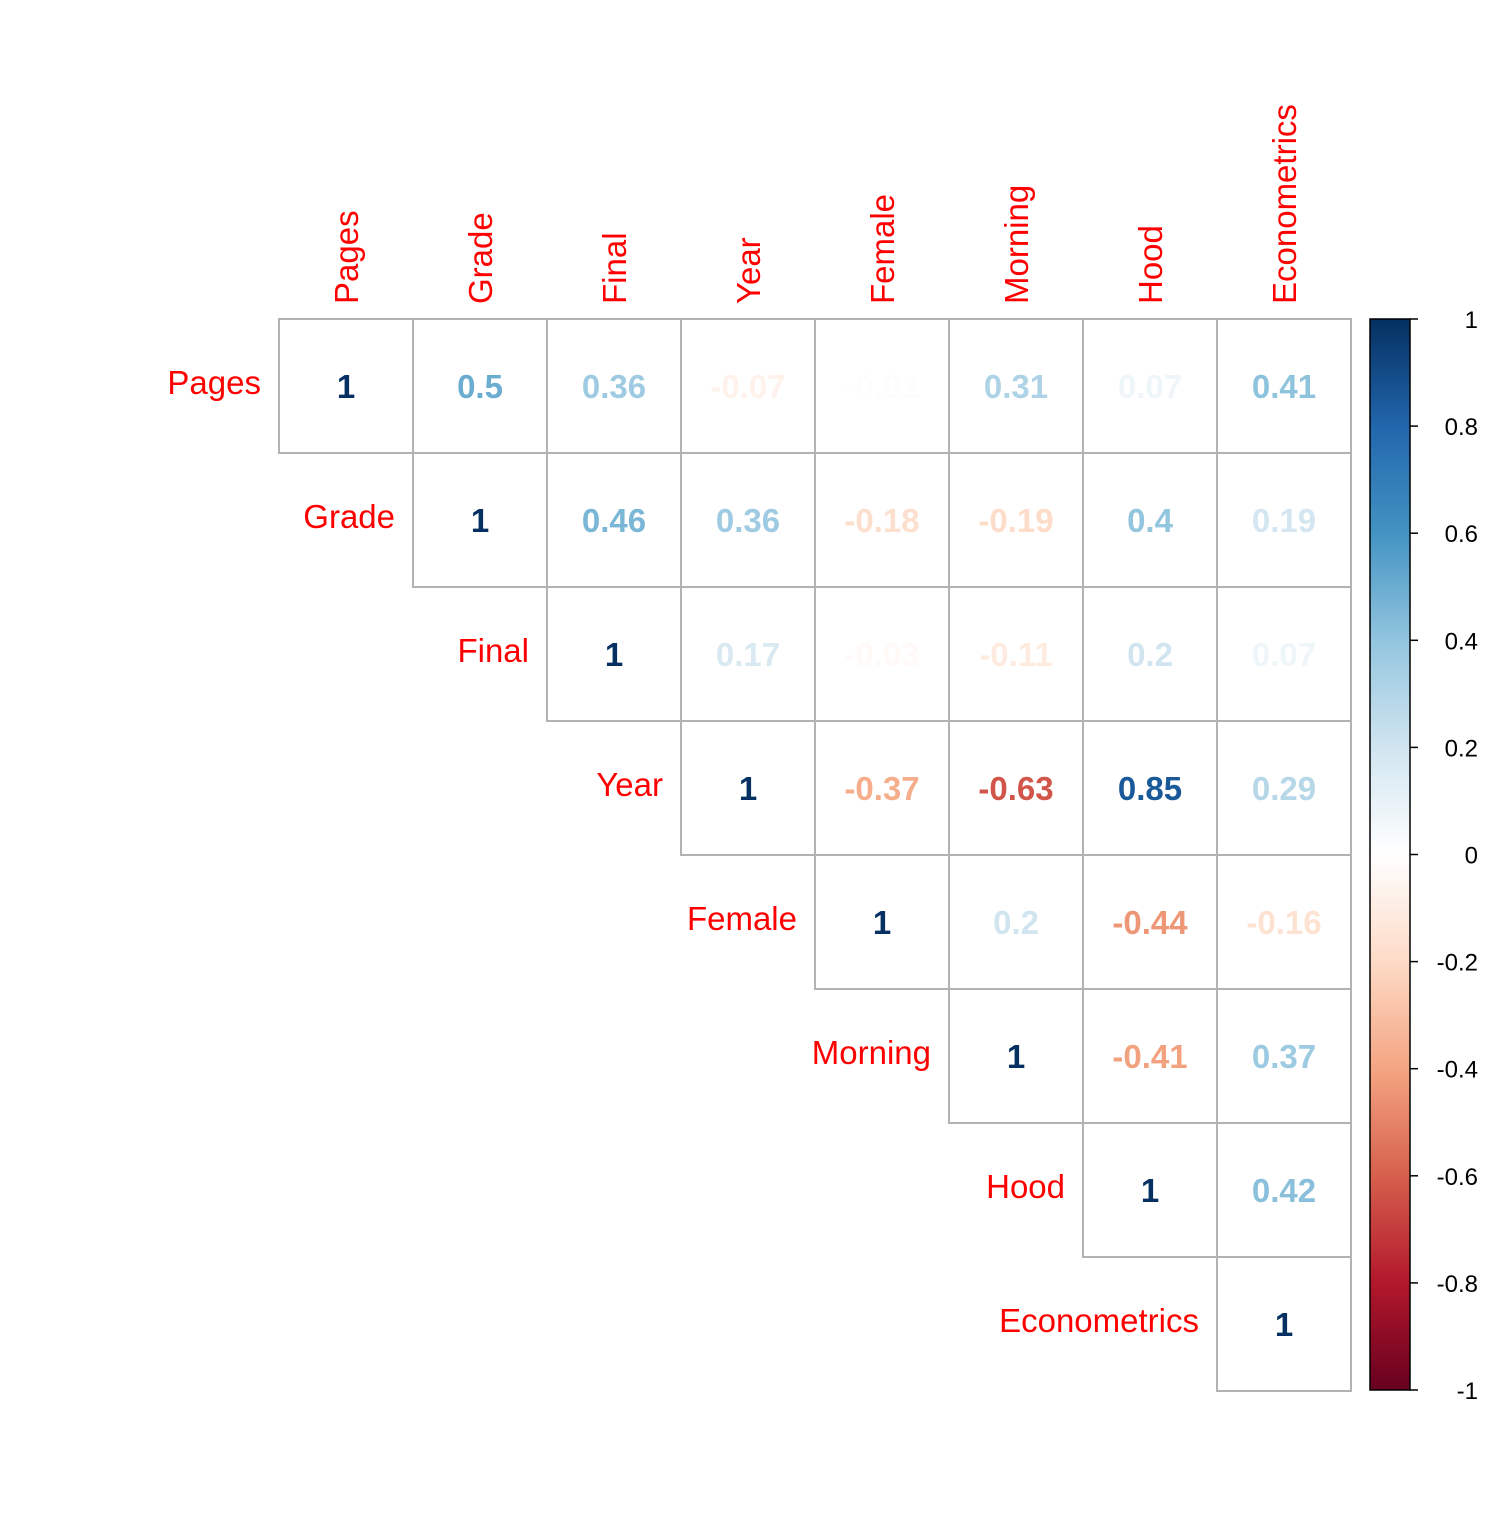 The height and width of the screenshot is (1517, 1512). I want to click on row-label-econometrics: Econometrics, so click(1099, 1320).